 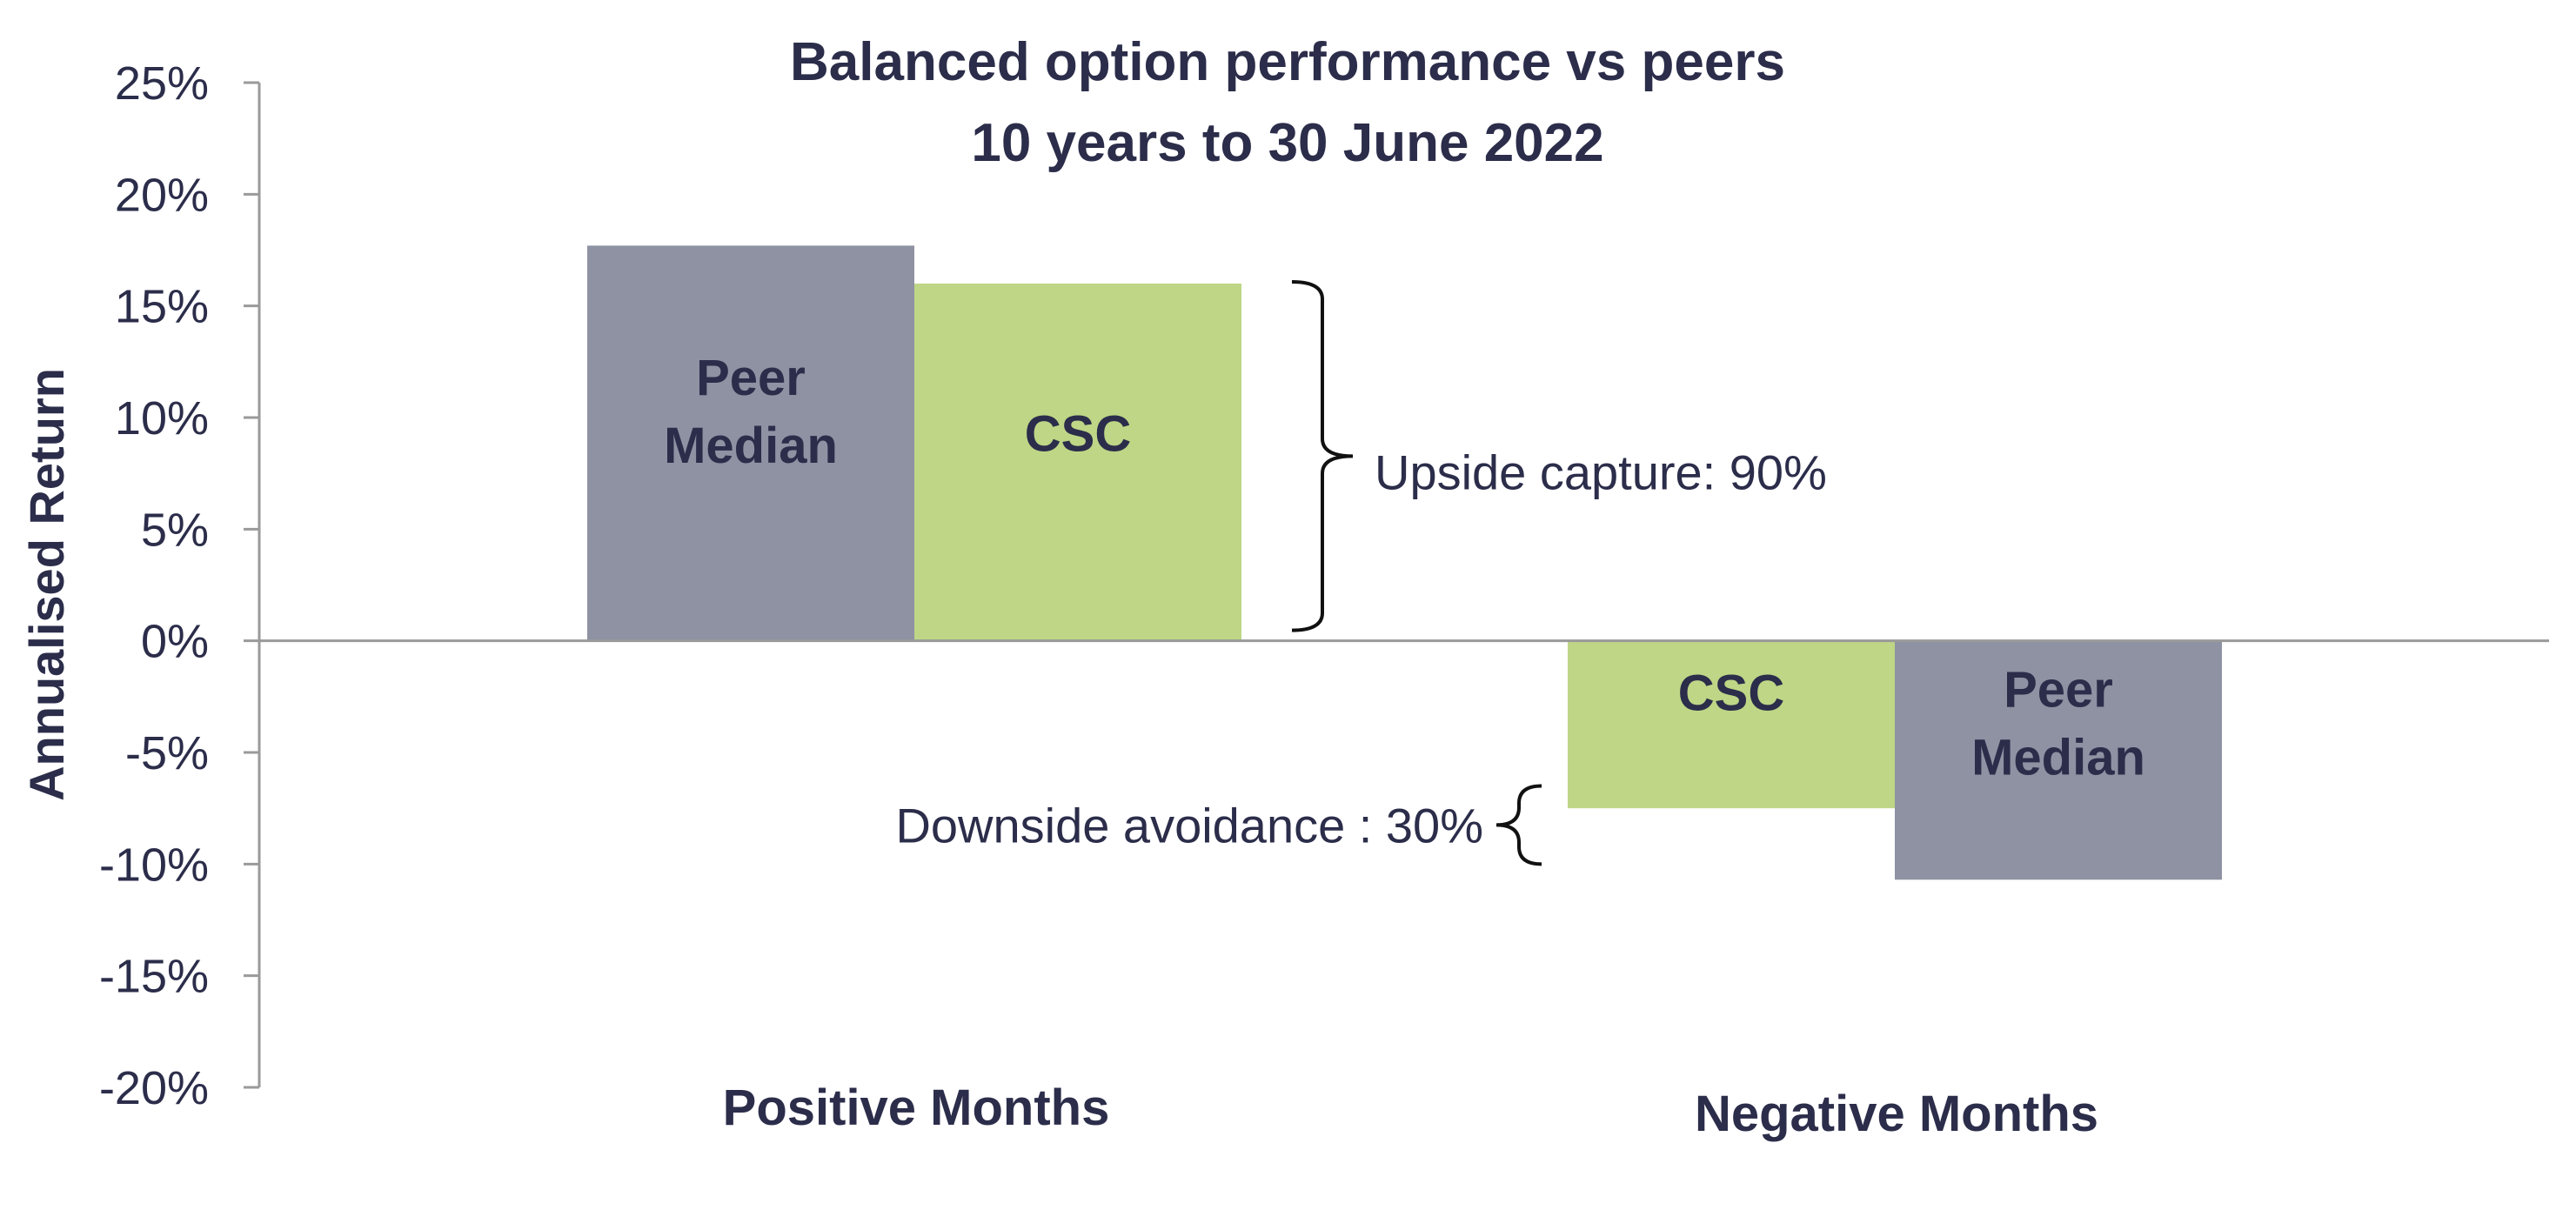 What do you see at coordinates (1896, 1114) in the screenshot?
I see `category-label: Negative Months` at bounding box center [1896, 1114].